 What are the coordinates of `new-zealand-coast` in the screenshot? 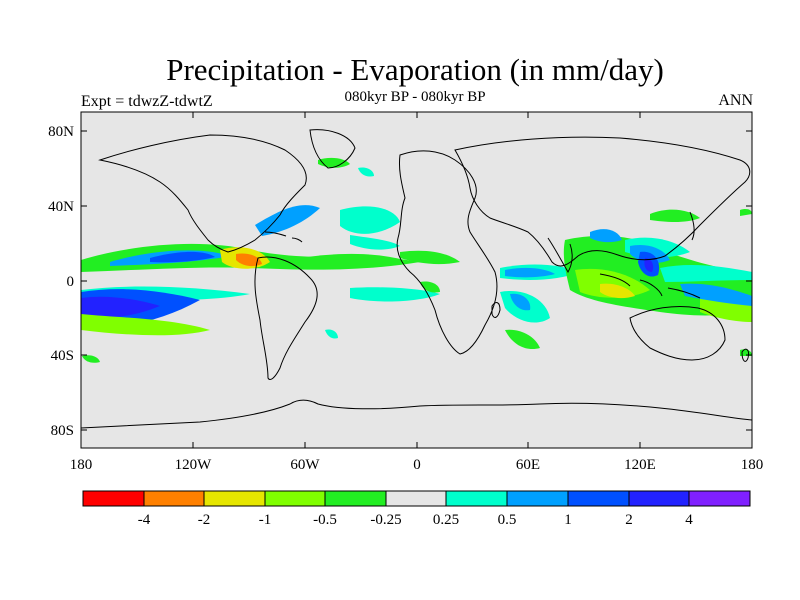 It's located at (745, 355).